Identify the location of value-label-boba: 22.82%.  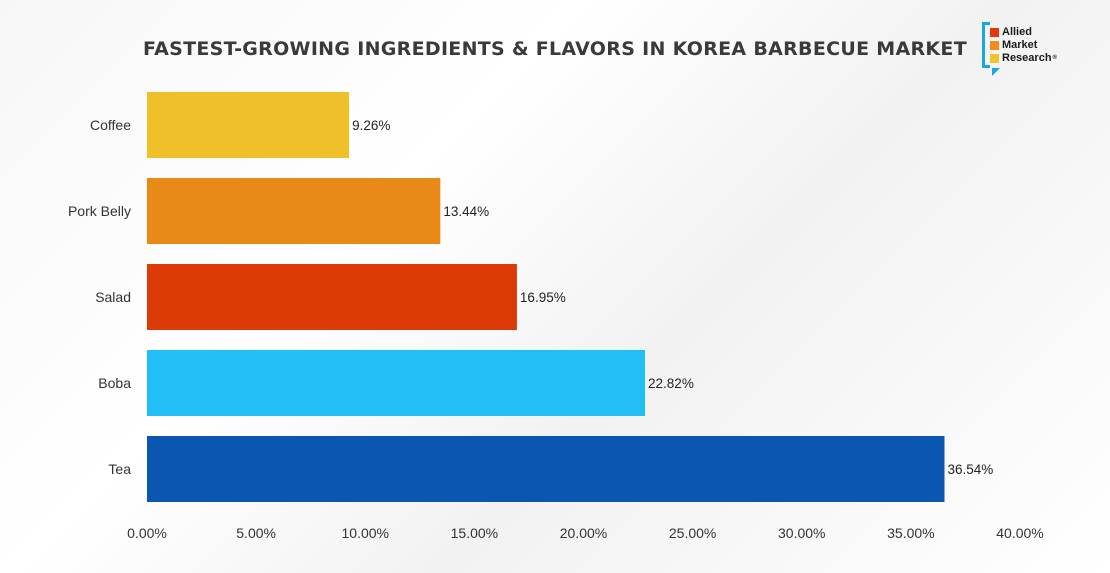
(671, 383).